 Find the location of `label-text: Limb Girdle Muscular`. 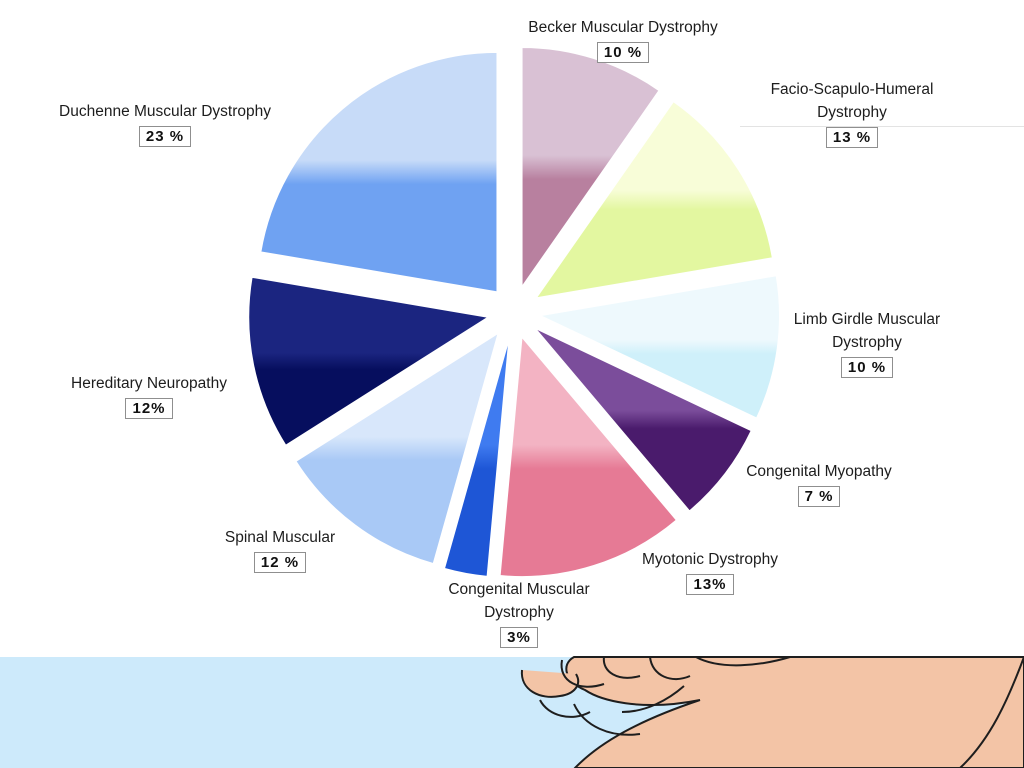

label-text: Limb Girdle Muscular is located at coordinates (867, 319).